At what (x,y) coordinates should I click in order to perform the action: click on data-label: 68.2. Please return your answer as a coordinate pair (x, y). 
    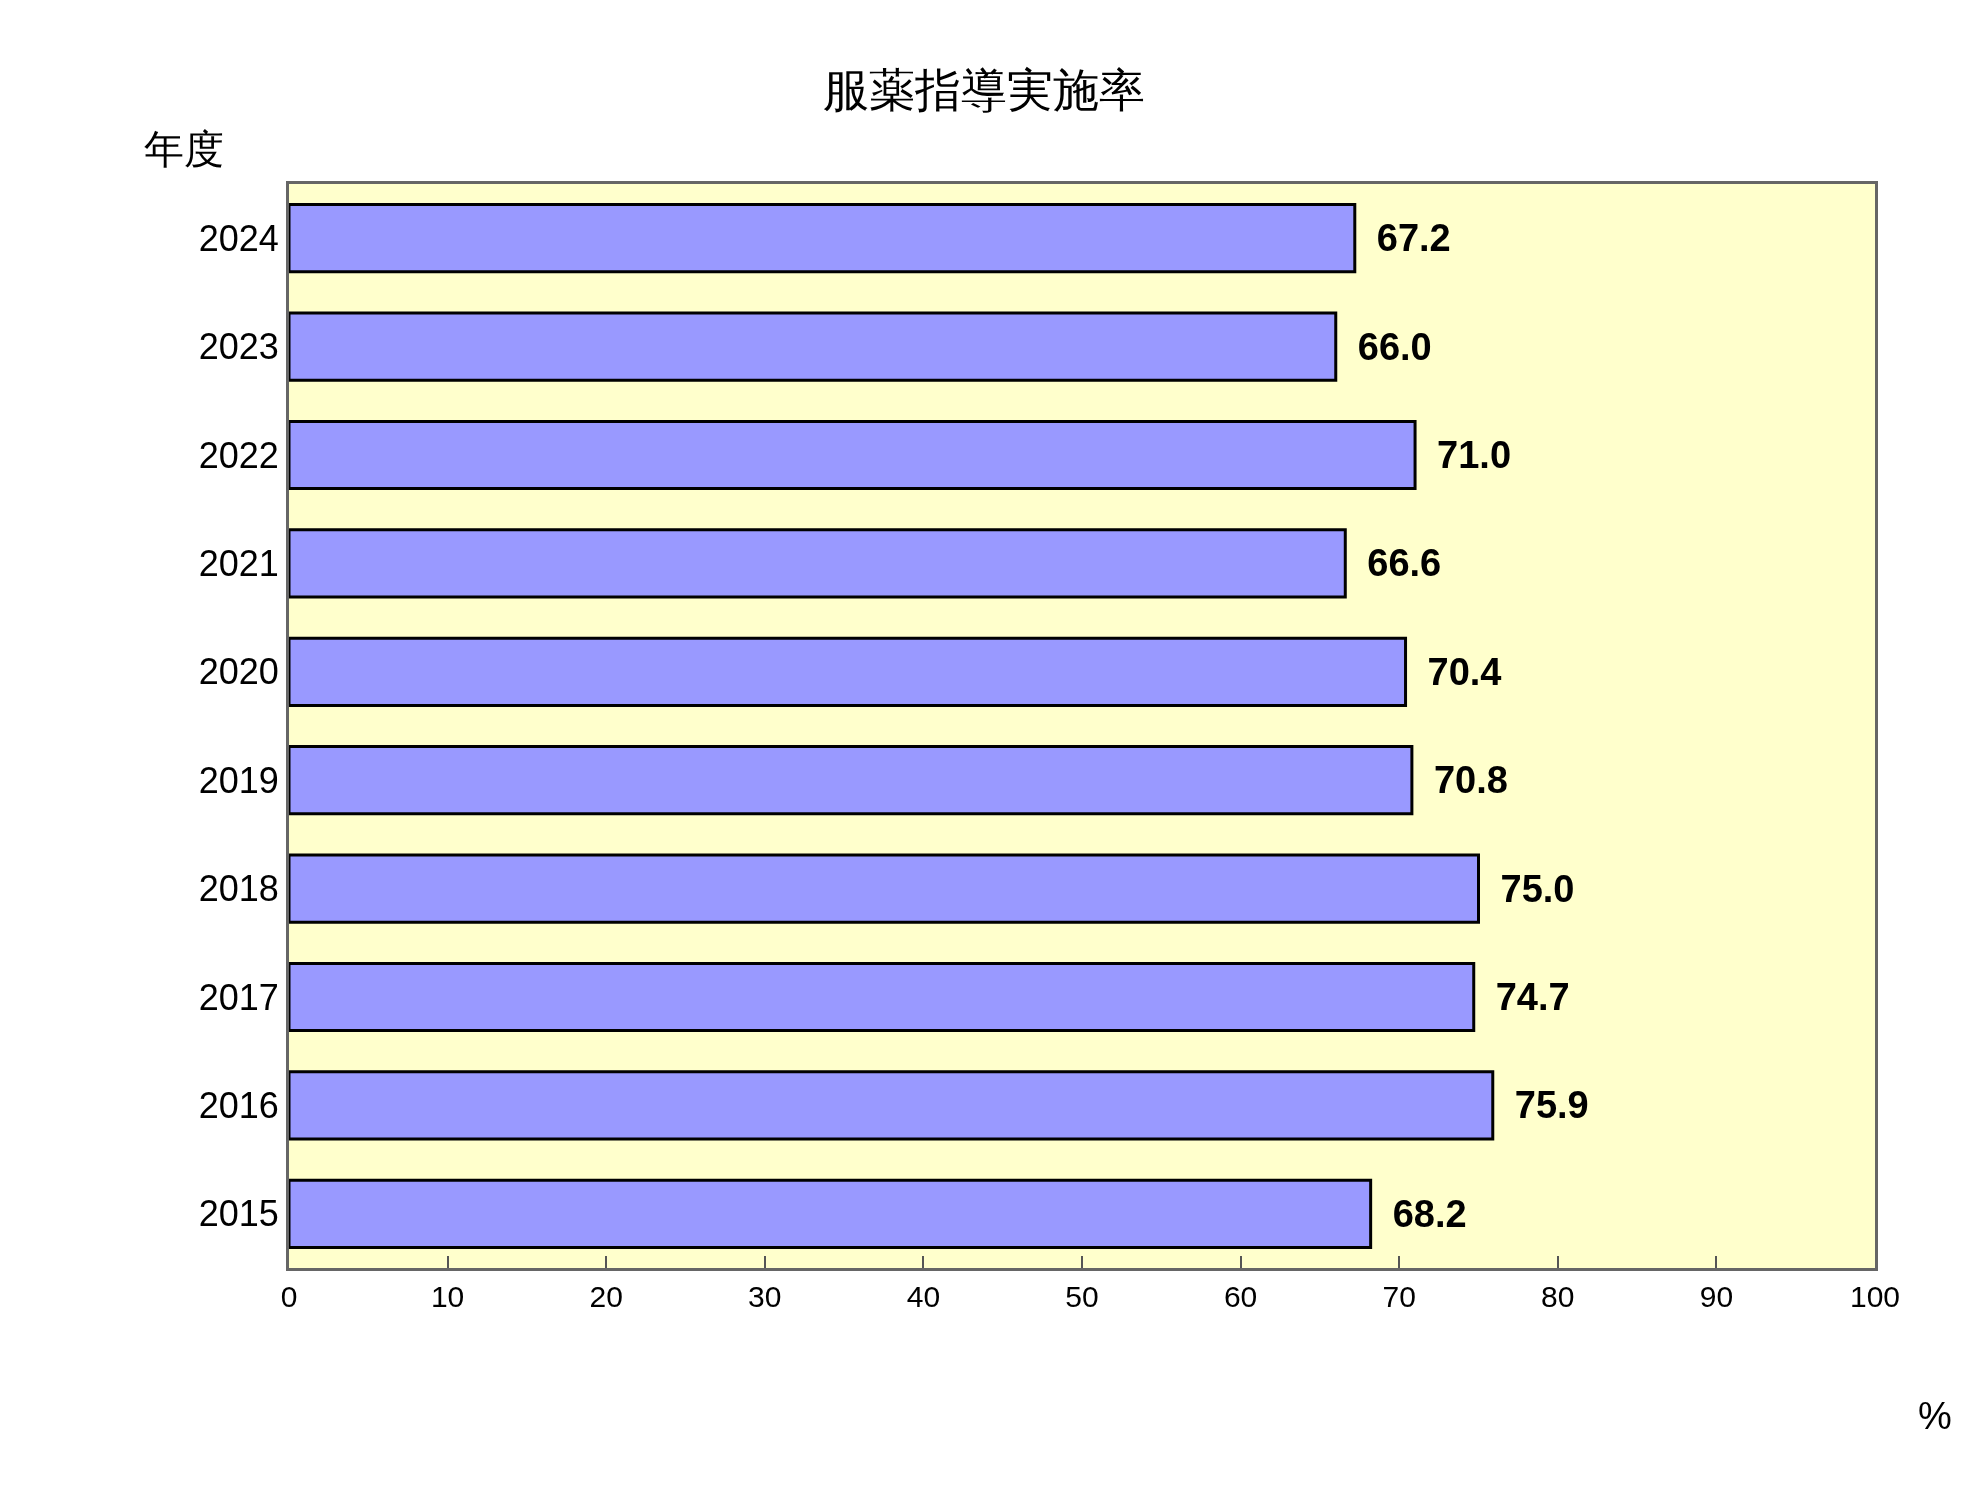
    Looking at the image, I should click on (1420, 1213).